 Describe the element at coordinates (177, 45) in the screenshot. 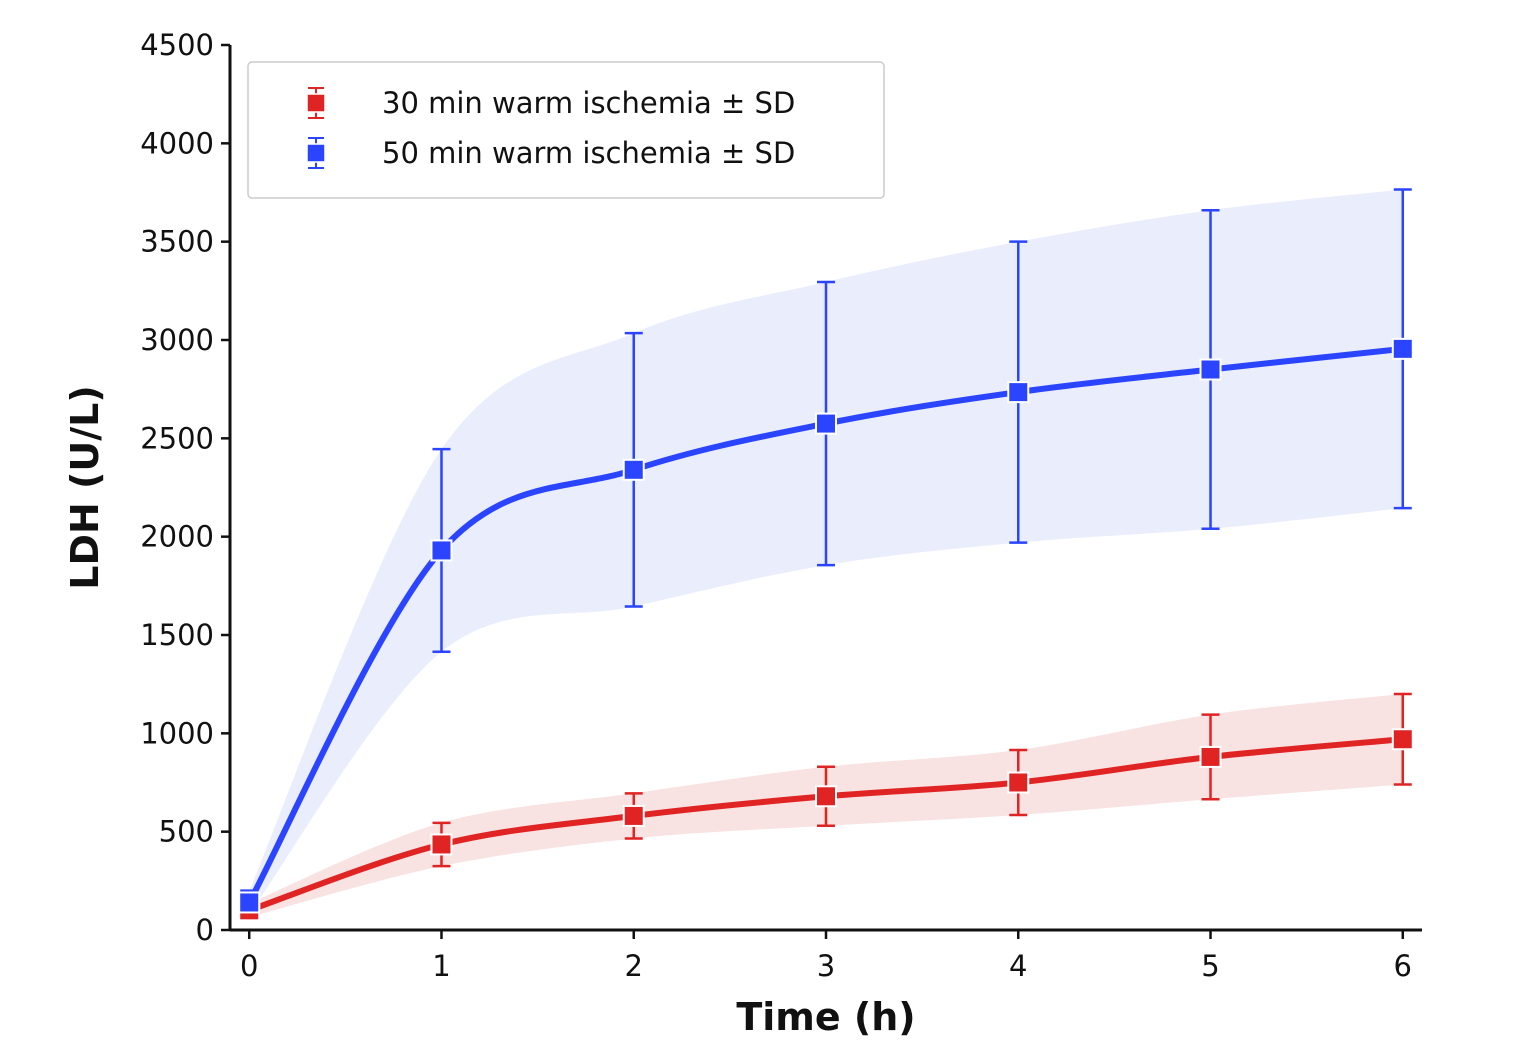

I see `y-tick-label: 4500` at that location.